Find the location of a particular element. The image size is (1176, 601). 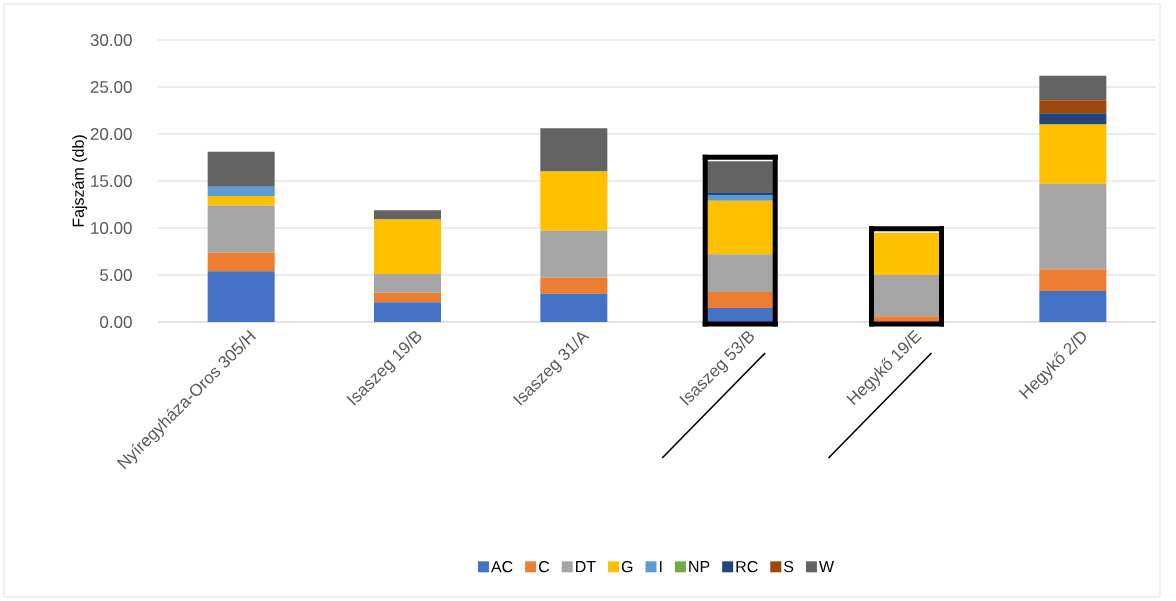

y-tick-label: 25.00 is located at coordinates (111, 87).